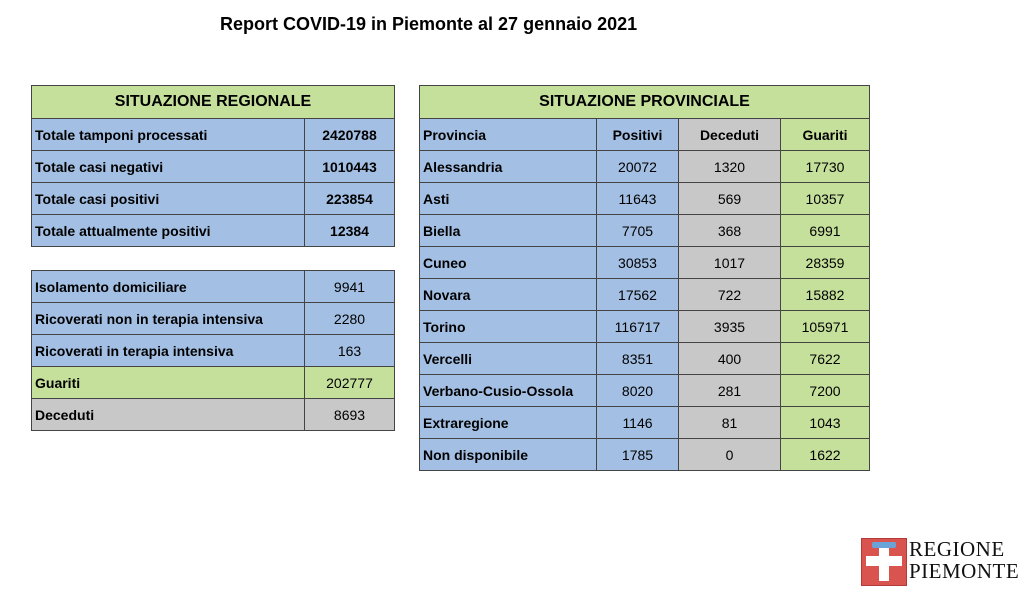 The image size is (1024, 592). What do you see at coordinates (168, 286) in the screenshot?
I see `detail-row-label: Isolamento domiciliare` at bounding box center [168, 286].